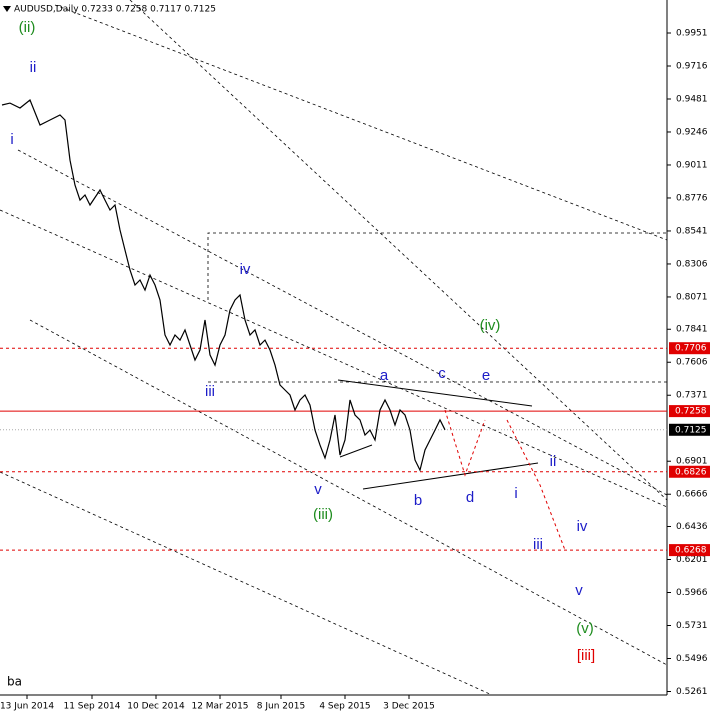 Image resolution: width=710 pixels, height=717 pixels. Describe the element at coordinates (384, 375) in the screenshot. I see `wave-label: a` at that location.